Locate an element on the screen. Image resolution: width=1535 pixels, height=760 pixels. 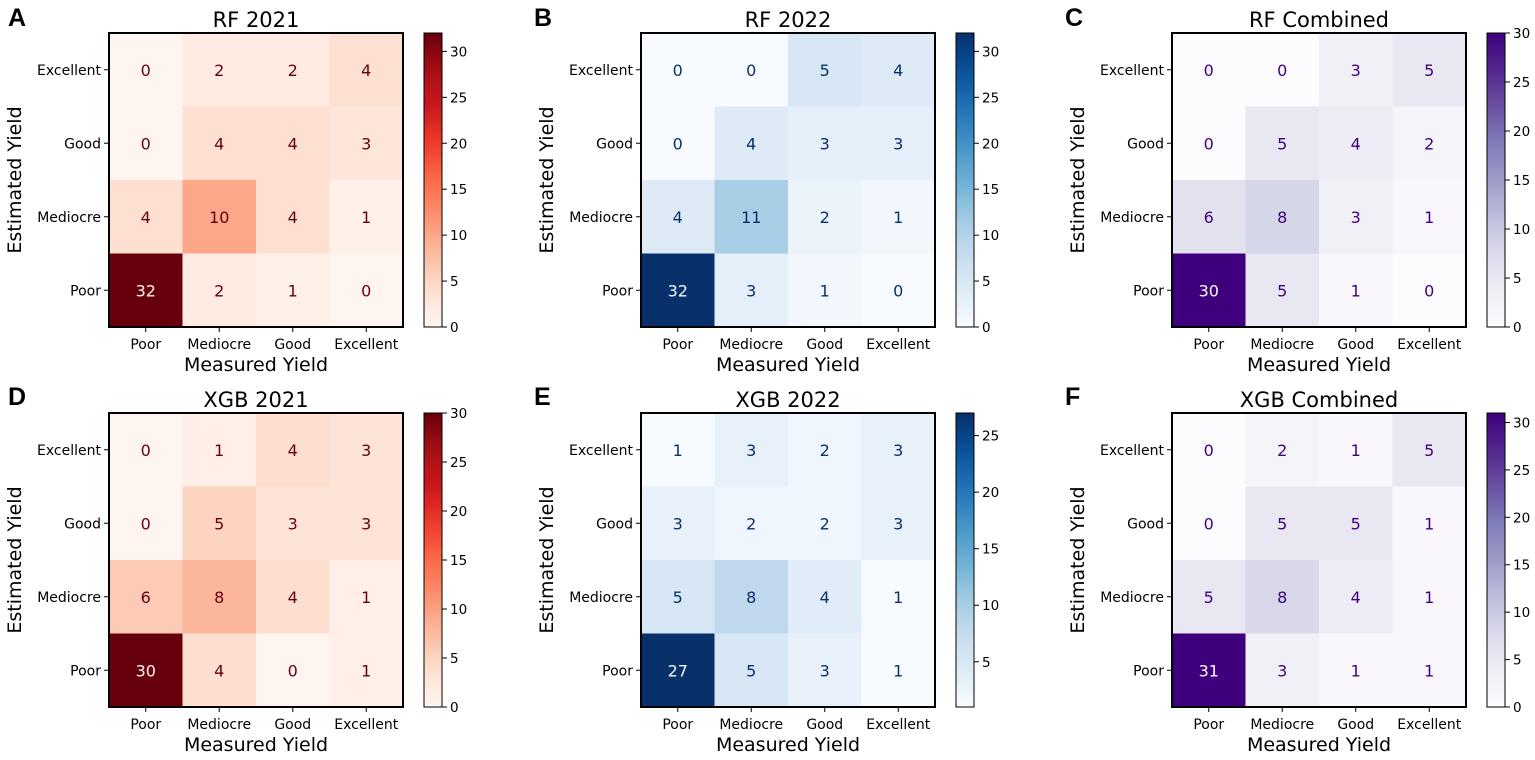
colorbar-tick-label: 5 is located at coordinates (986, 282).